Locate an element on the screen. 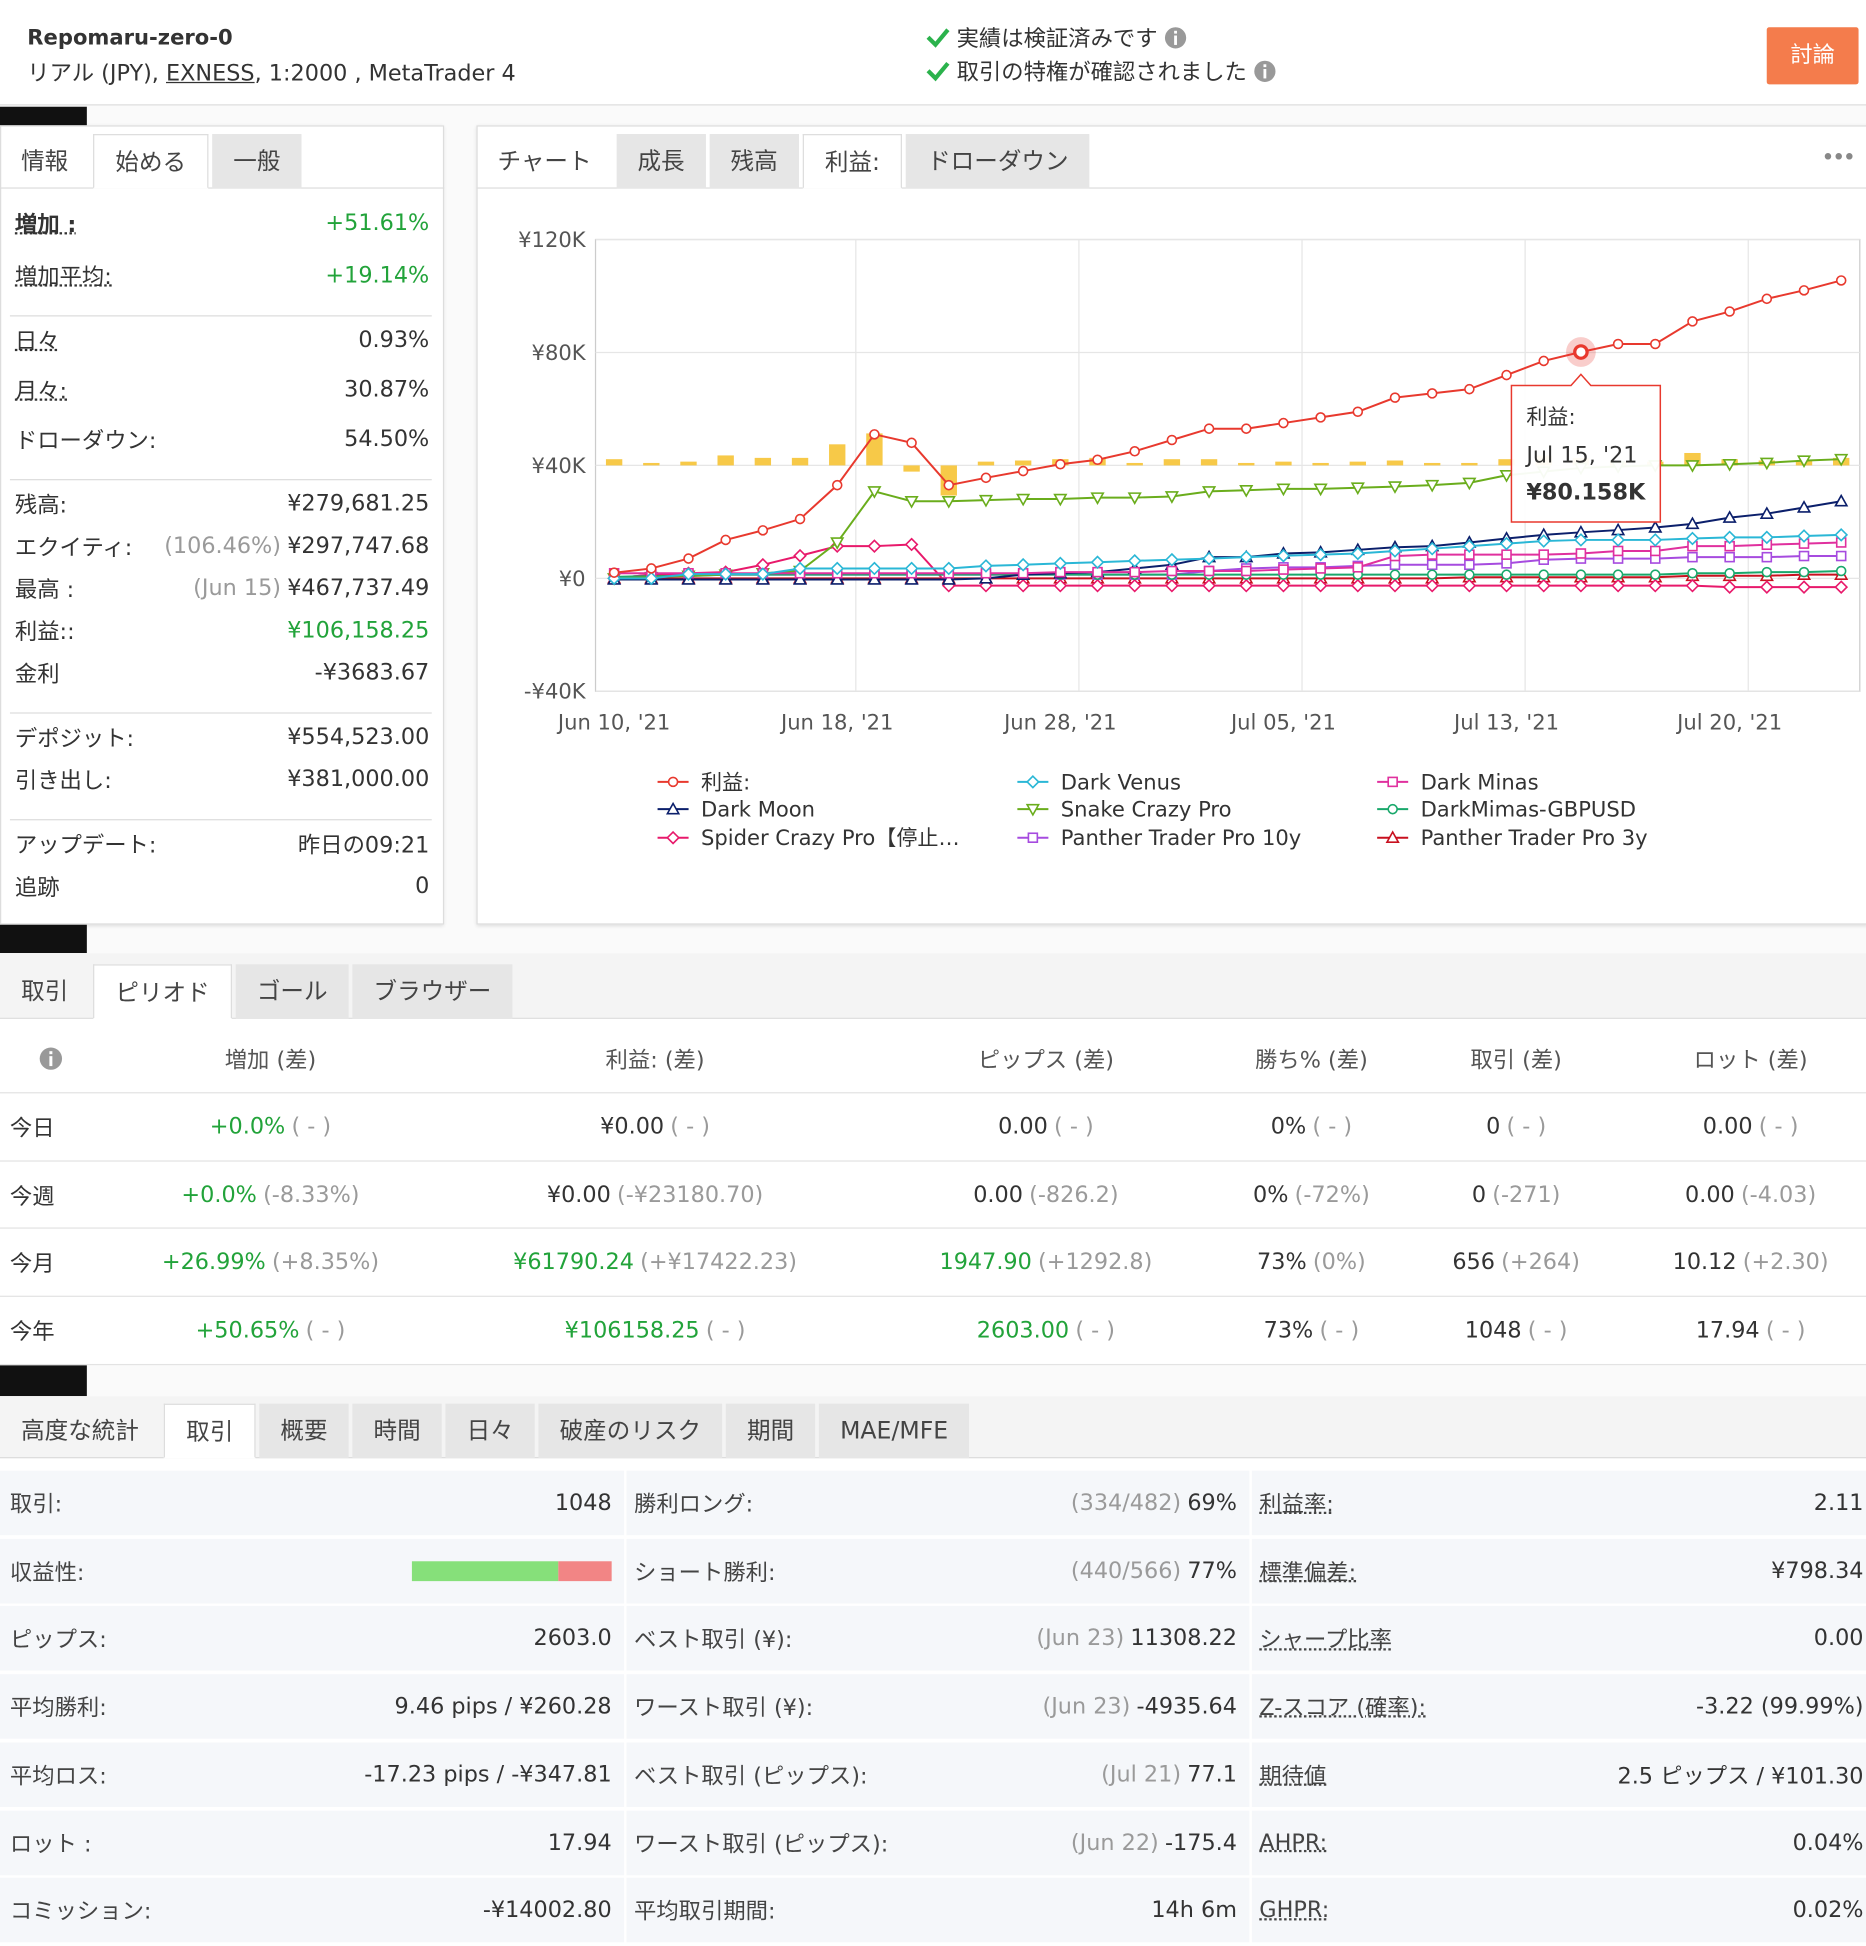  period-cell: 17.94( - ) is located at coordinates (1751, 1330).